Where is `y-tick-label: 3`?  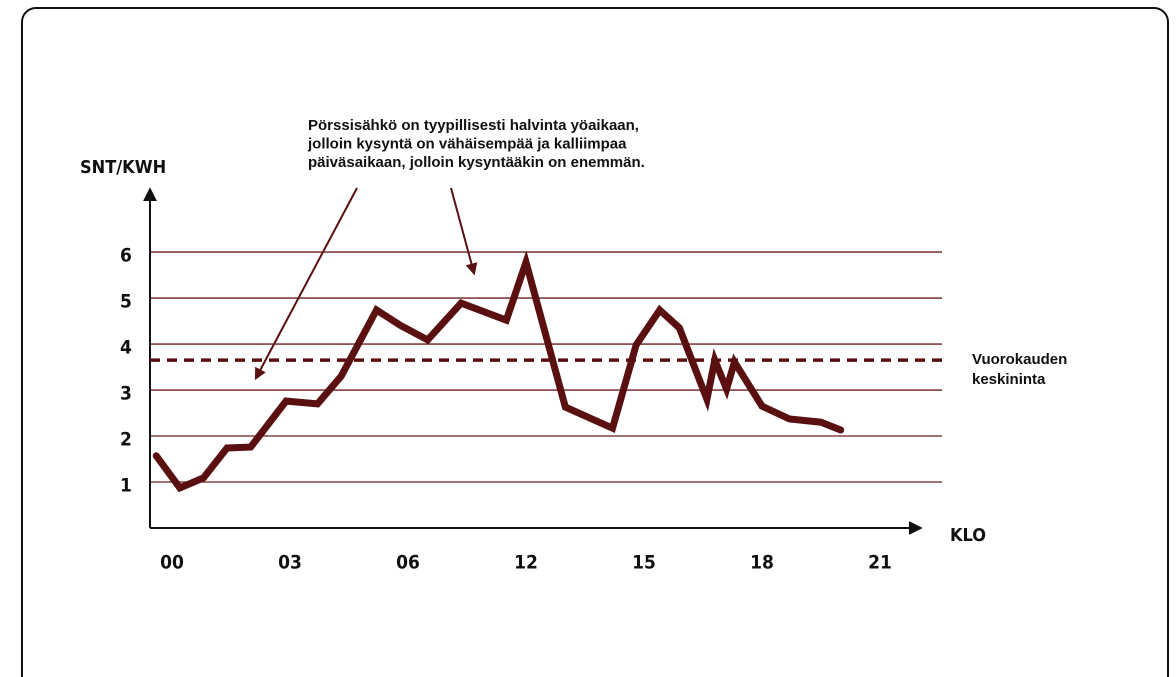 y-tick-label: 3 is located at coordinates (126, 394).